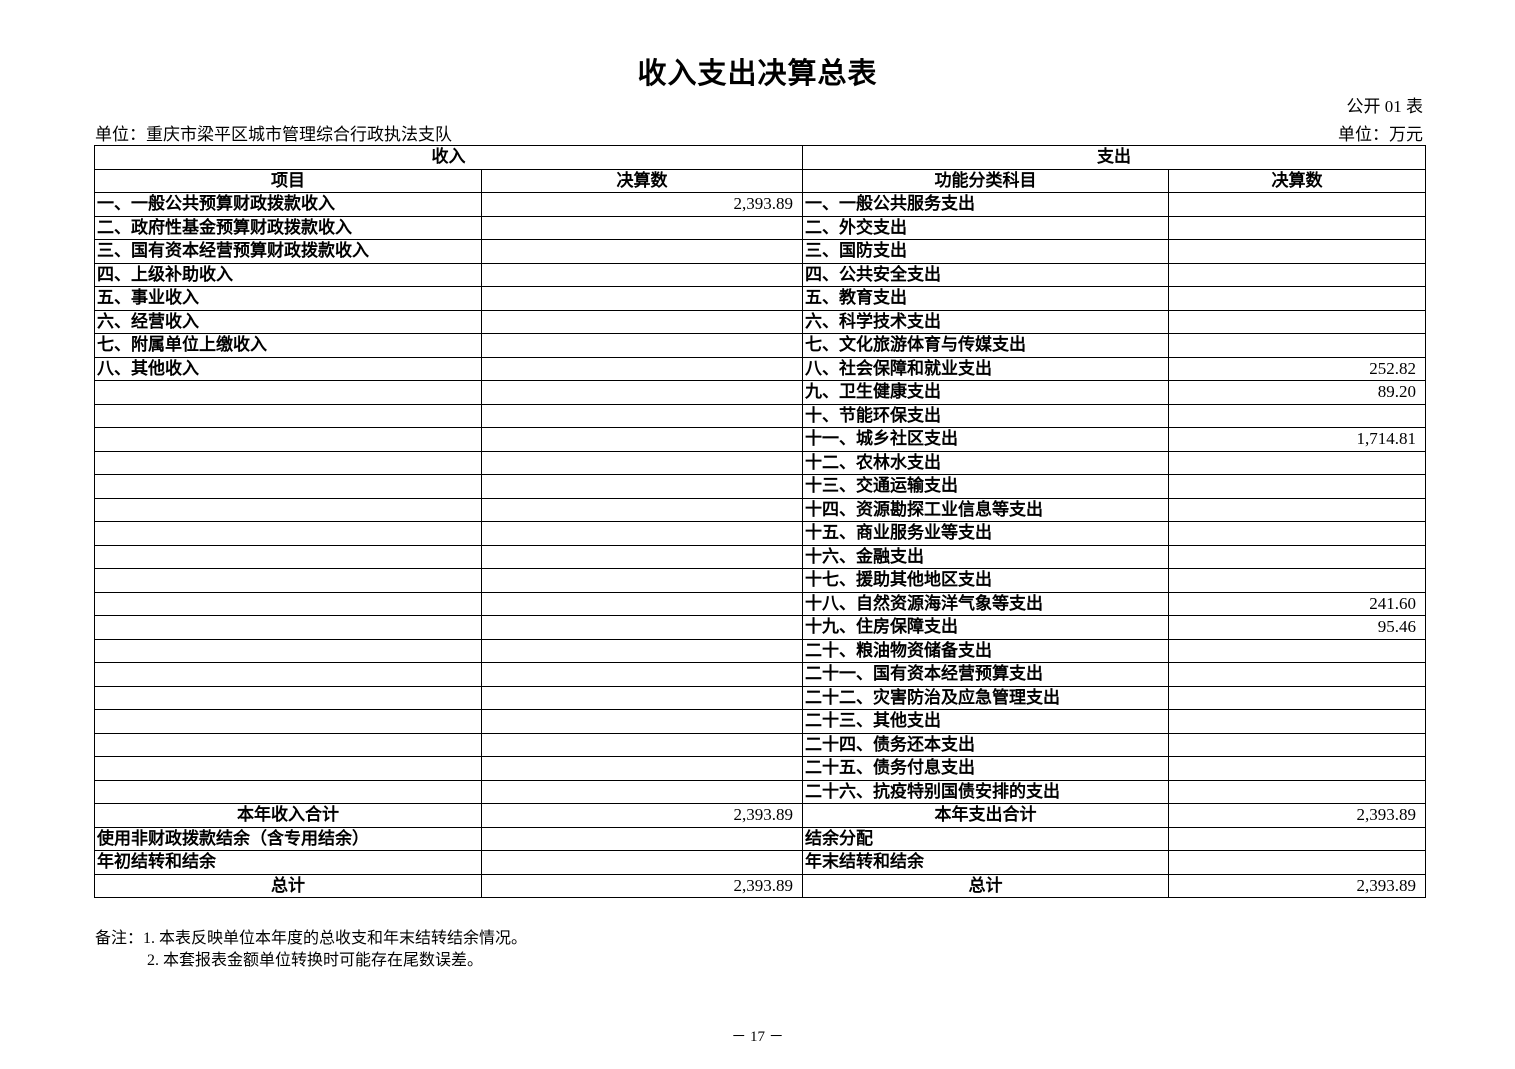 This screenshot has height=1069, width=1515. Describe the element at coordinates (288, 321) in the screenshot. I see `income-item-cell: 六、经营收入` at that location.